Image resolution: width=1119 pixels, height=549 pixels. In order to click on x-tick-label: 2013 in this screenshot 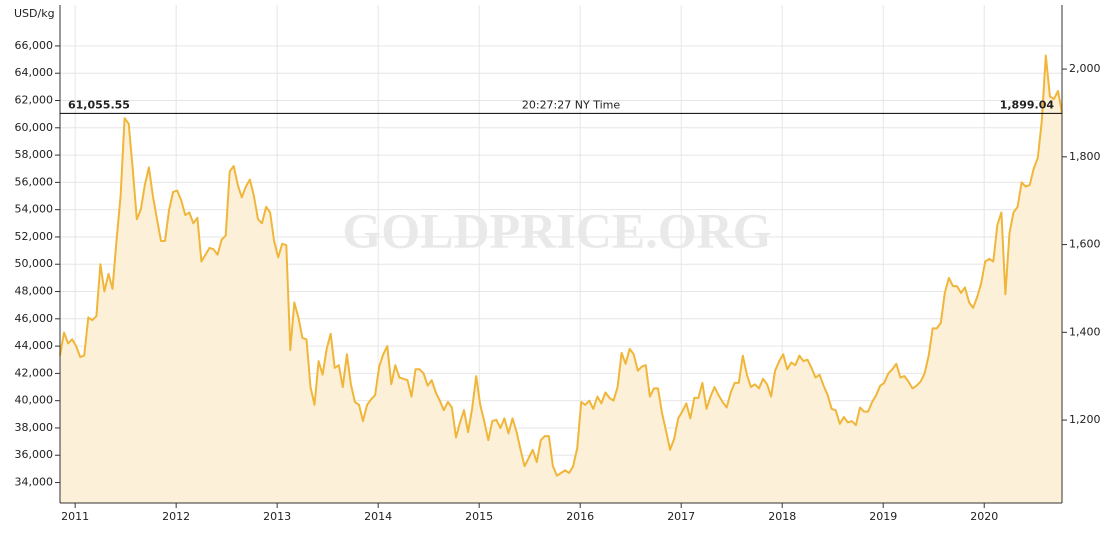, I will do `click(277, 516)`.